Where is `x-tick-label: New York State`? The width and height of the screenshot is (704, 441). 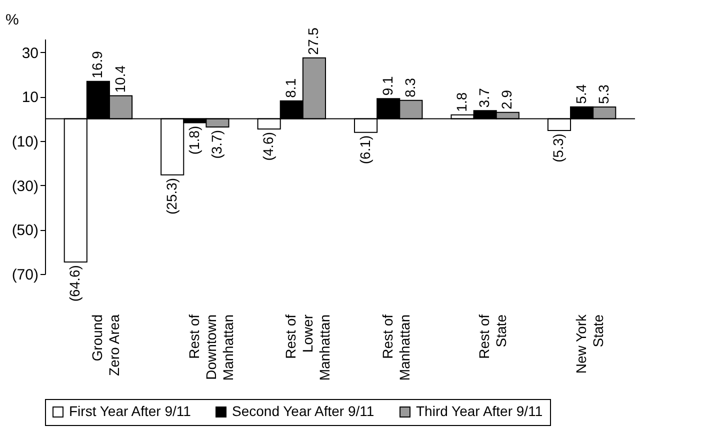 x-tick-label: New York State is located at coordinates (589, 344).